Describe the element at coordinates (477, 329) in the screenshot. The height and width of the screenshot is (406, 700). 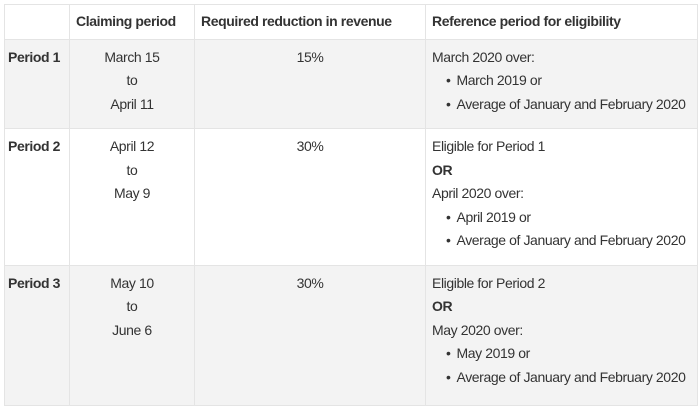
I see `reference-text: May 2020 over:` at that location.